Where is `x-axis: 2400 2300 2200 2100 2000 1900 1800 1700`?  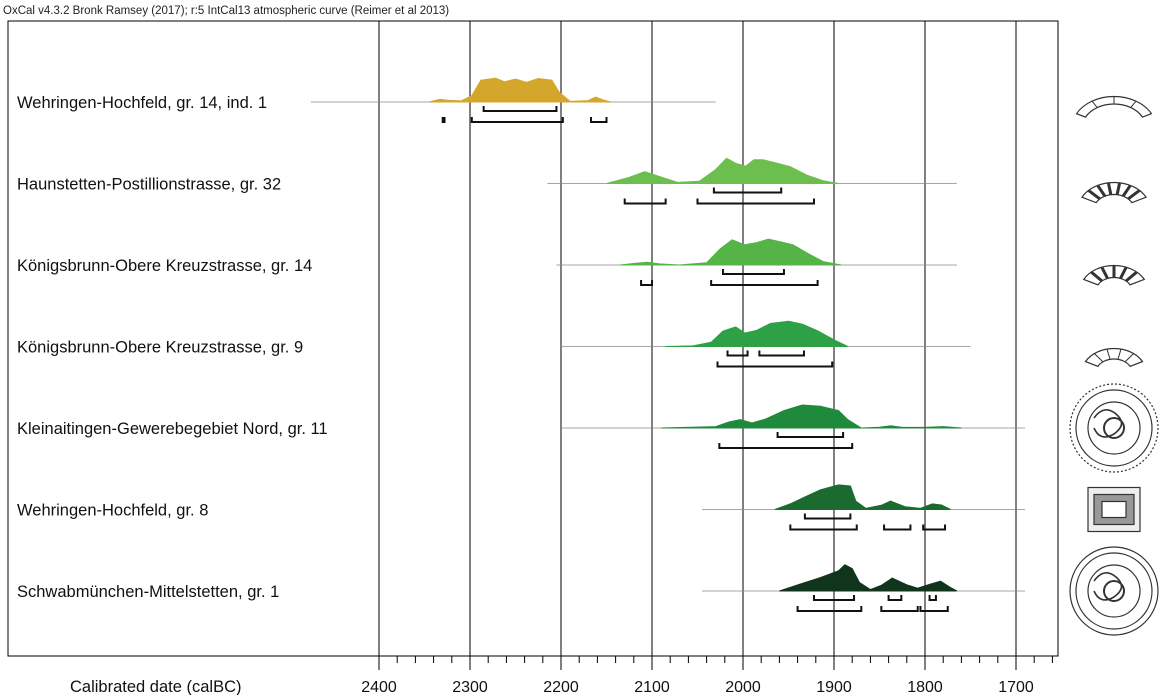 x-axis: 2400 2300 2200 2100 2000 1900 1800 1700 is located at coordinates (707, 675).